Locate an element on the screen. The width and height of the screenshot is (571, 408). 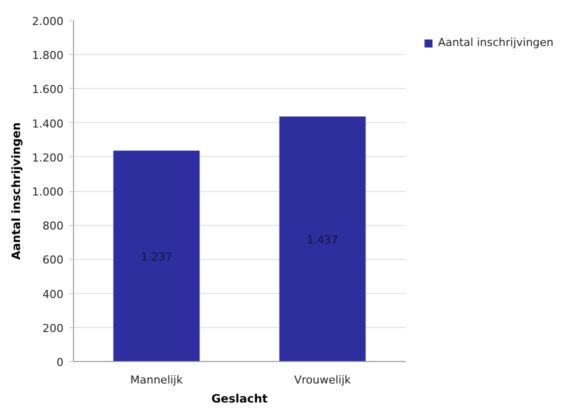
y-tick-label: 600 is located at coordinates (53, 260).